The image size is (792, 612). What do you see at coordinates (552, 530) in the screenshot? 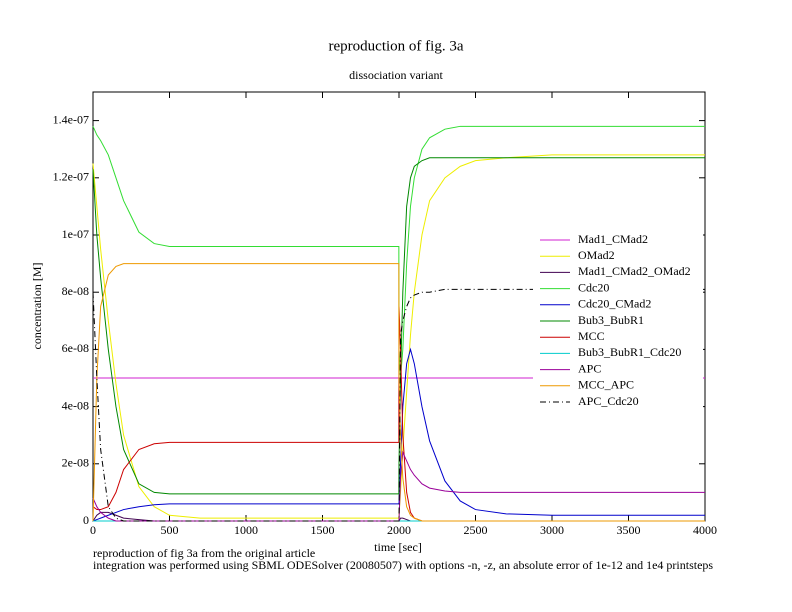
I see `x-tick-label: 3000` at bounding box center [552, 530].